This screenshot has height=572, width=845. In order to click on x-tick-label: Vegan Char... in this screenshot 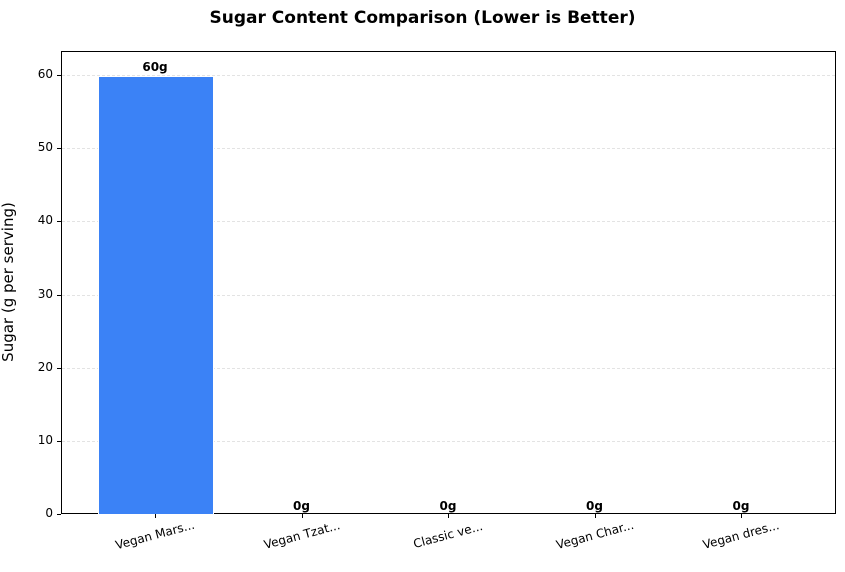, I will do `click(594, 535)`.